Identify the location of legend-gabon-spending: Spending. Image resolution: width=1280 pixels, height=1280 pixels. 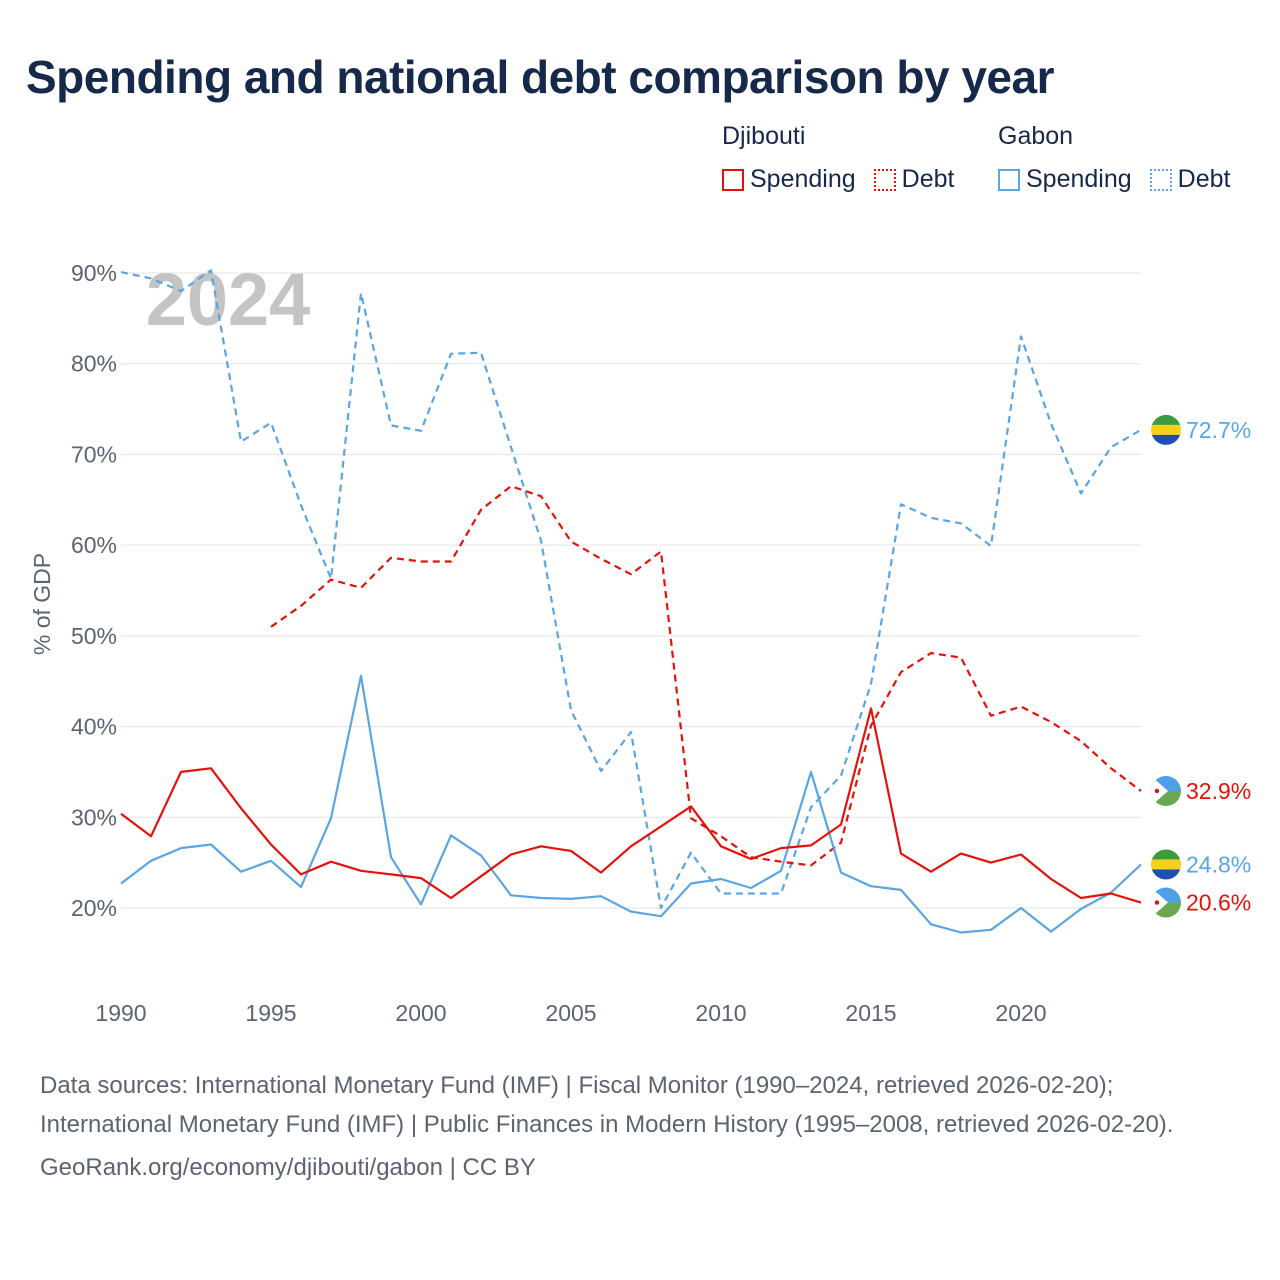
(1065, 179).